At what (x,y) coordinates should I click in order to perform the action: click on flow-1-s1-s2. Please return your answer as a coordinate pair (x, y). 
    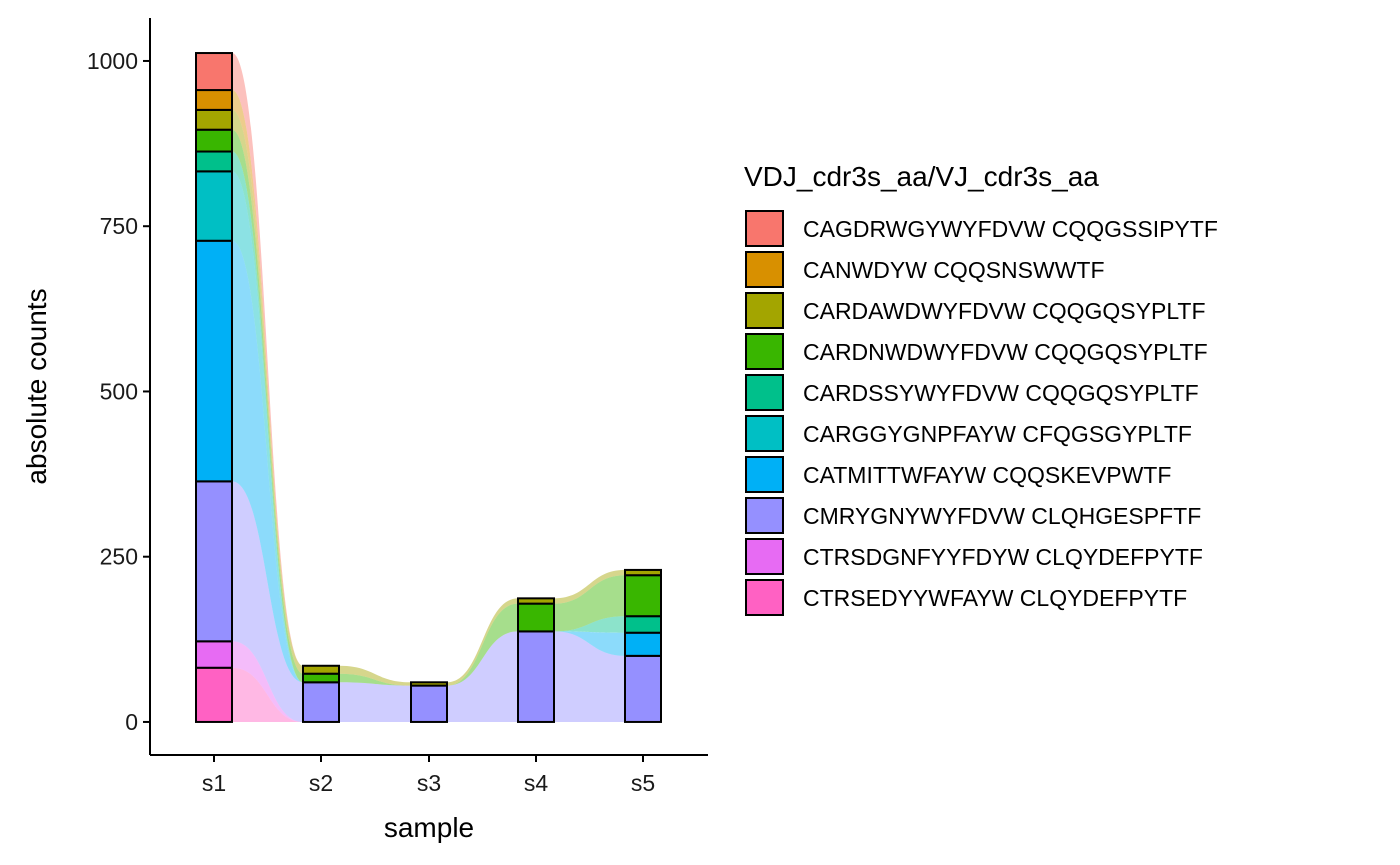
    Looking at the image, I should click on (267, 694).